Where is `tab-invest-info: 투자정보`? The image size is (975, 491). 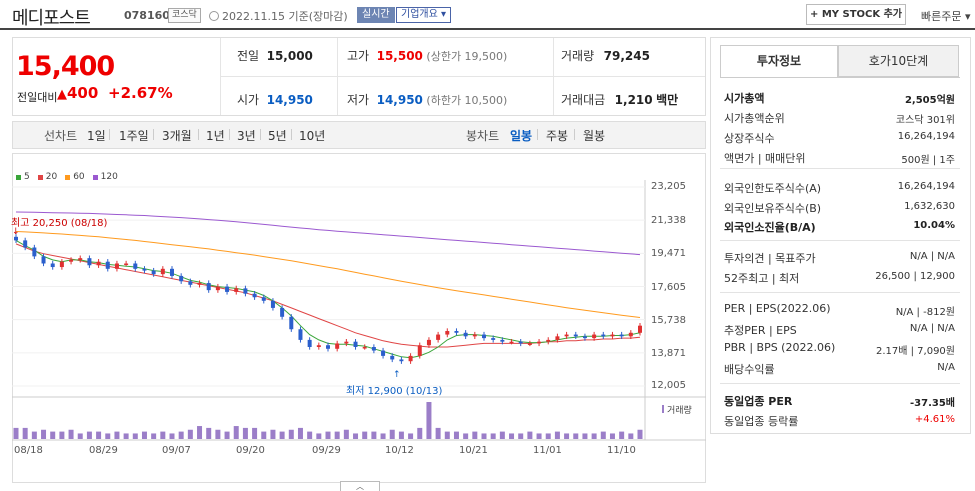
tab-invest-info: 투자정보 is located at coordinates (779, 61).